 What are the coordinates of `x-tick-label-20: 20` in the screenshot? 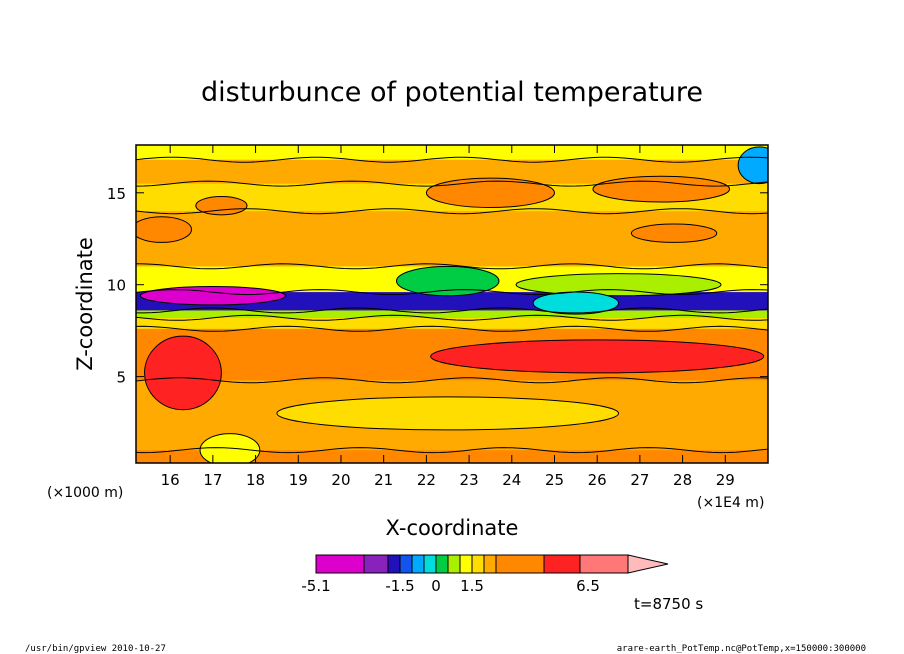 It's located at (340, 480).